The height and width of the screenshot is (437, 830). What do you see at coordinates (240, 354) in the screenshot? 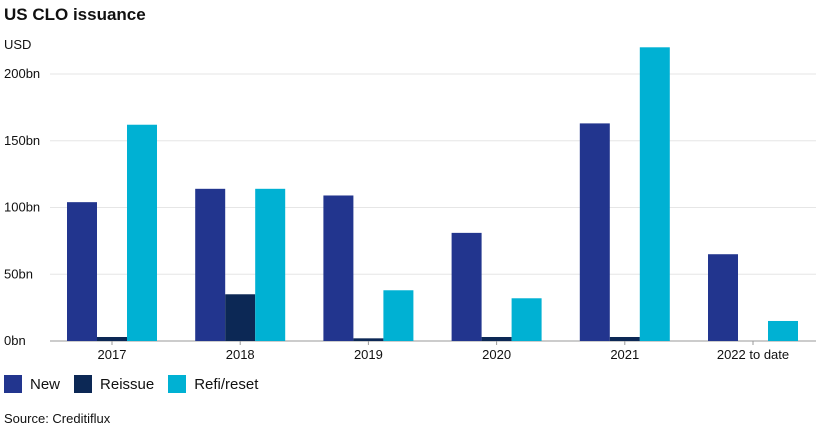
I see `x-tick-label: 2018` at bounding box center [240, 354].